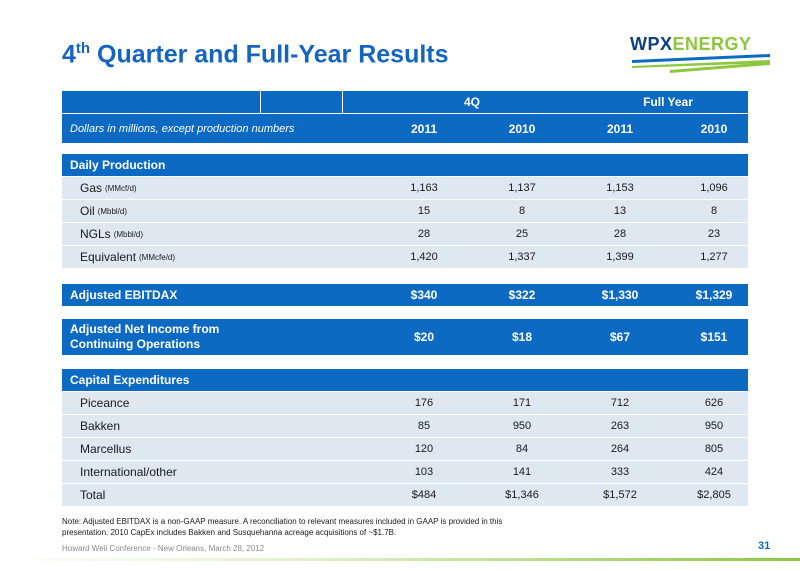 The image size is (800, 571). Describe the element at coordinates (714, 337) in the screenshot. I see `table-cell: $151` at that location.